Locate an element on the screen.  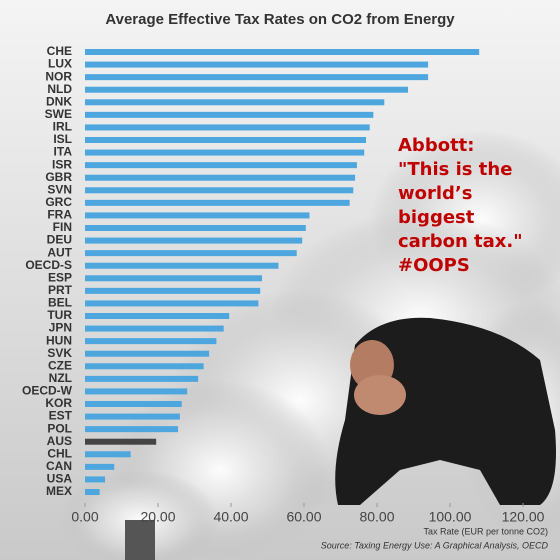
y-tick-label: NOR is located at coordinates (58, 76).